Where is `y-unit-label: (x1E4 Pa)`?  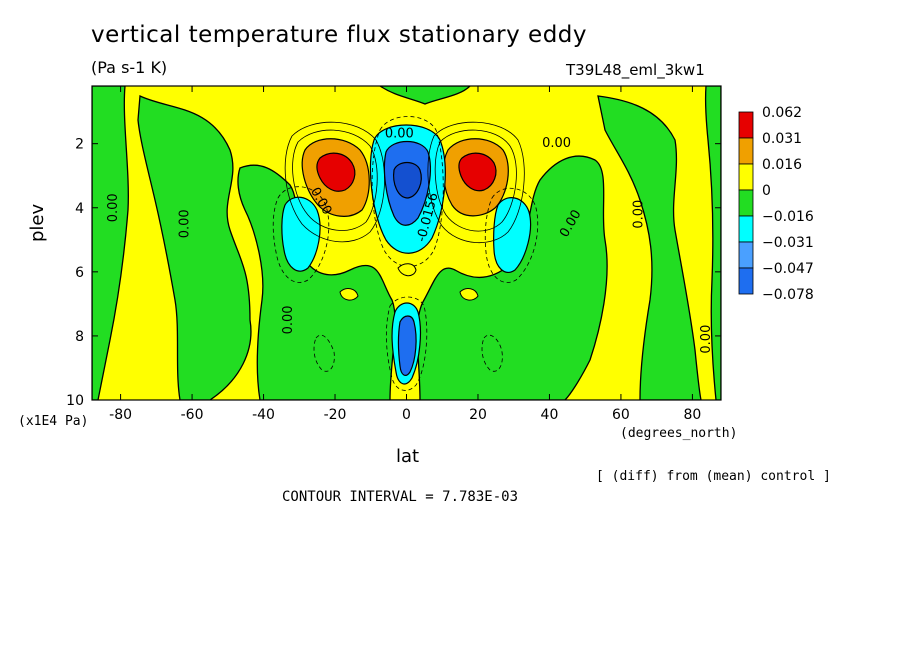 y-unit-label: (x1E4 Pa) is located at coordinates (53, 421).